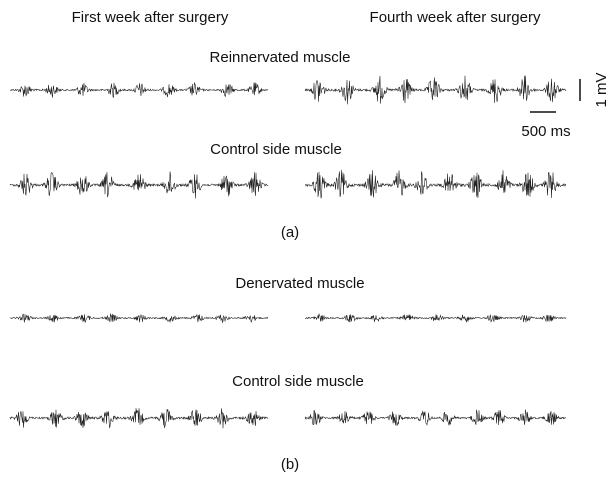 The height and width of the screenshot is (481, 611). I want to click on voltage-scale-label: 1 mV, so click(601, 89).